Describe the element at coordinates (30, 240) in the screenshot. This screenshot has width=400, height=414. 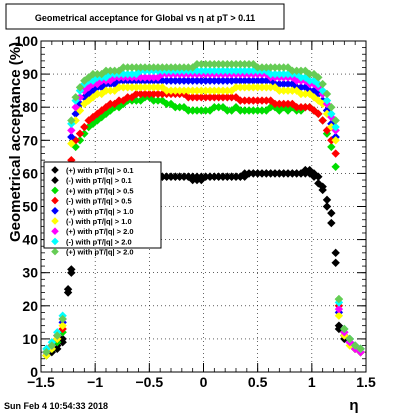
I see `y-tick-label: 40` at that location.